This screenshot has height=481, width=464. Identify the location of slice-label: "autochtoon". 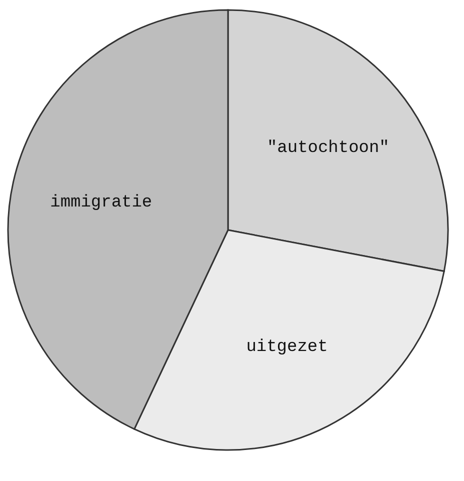
(328, 148).